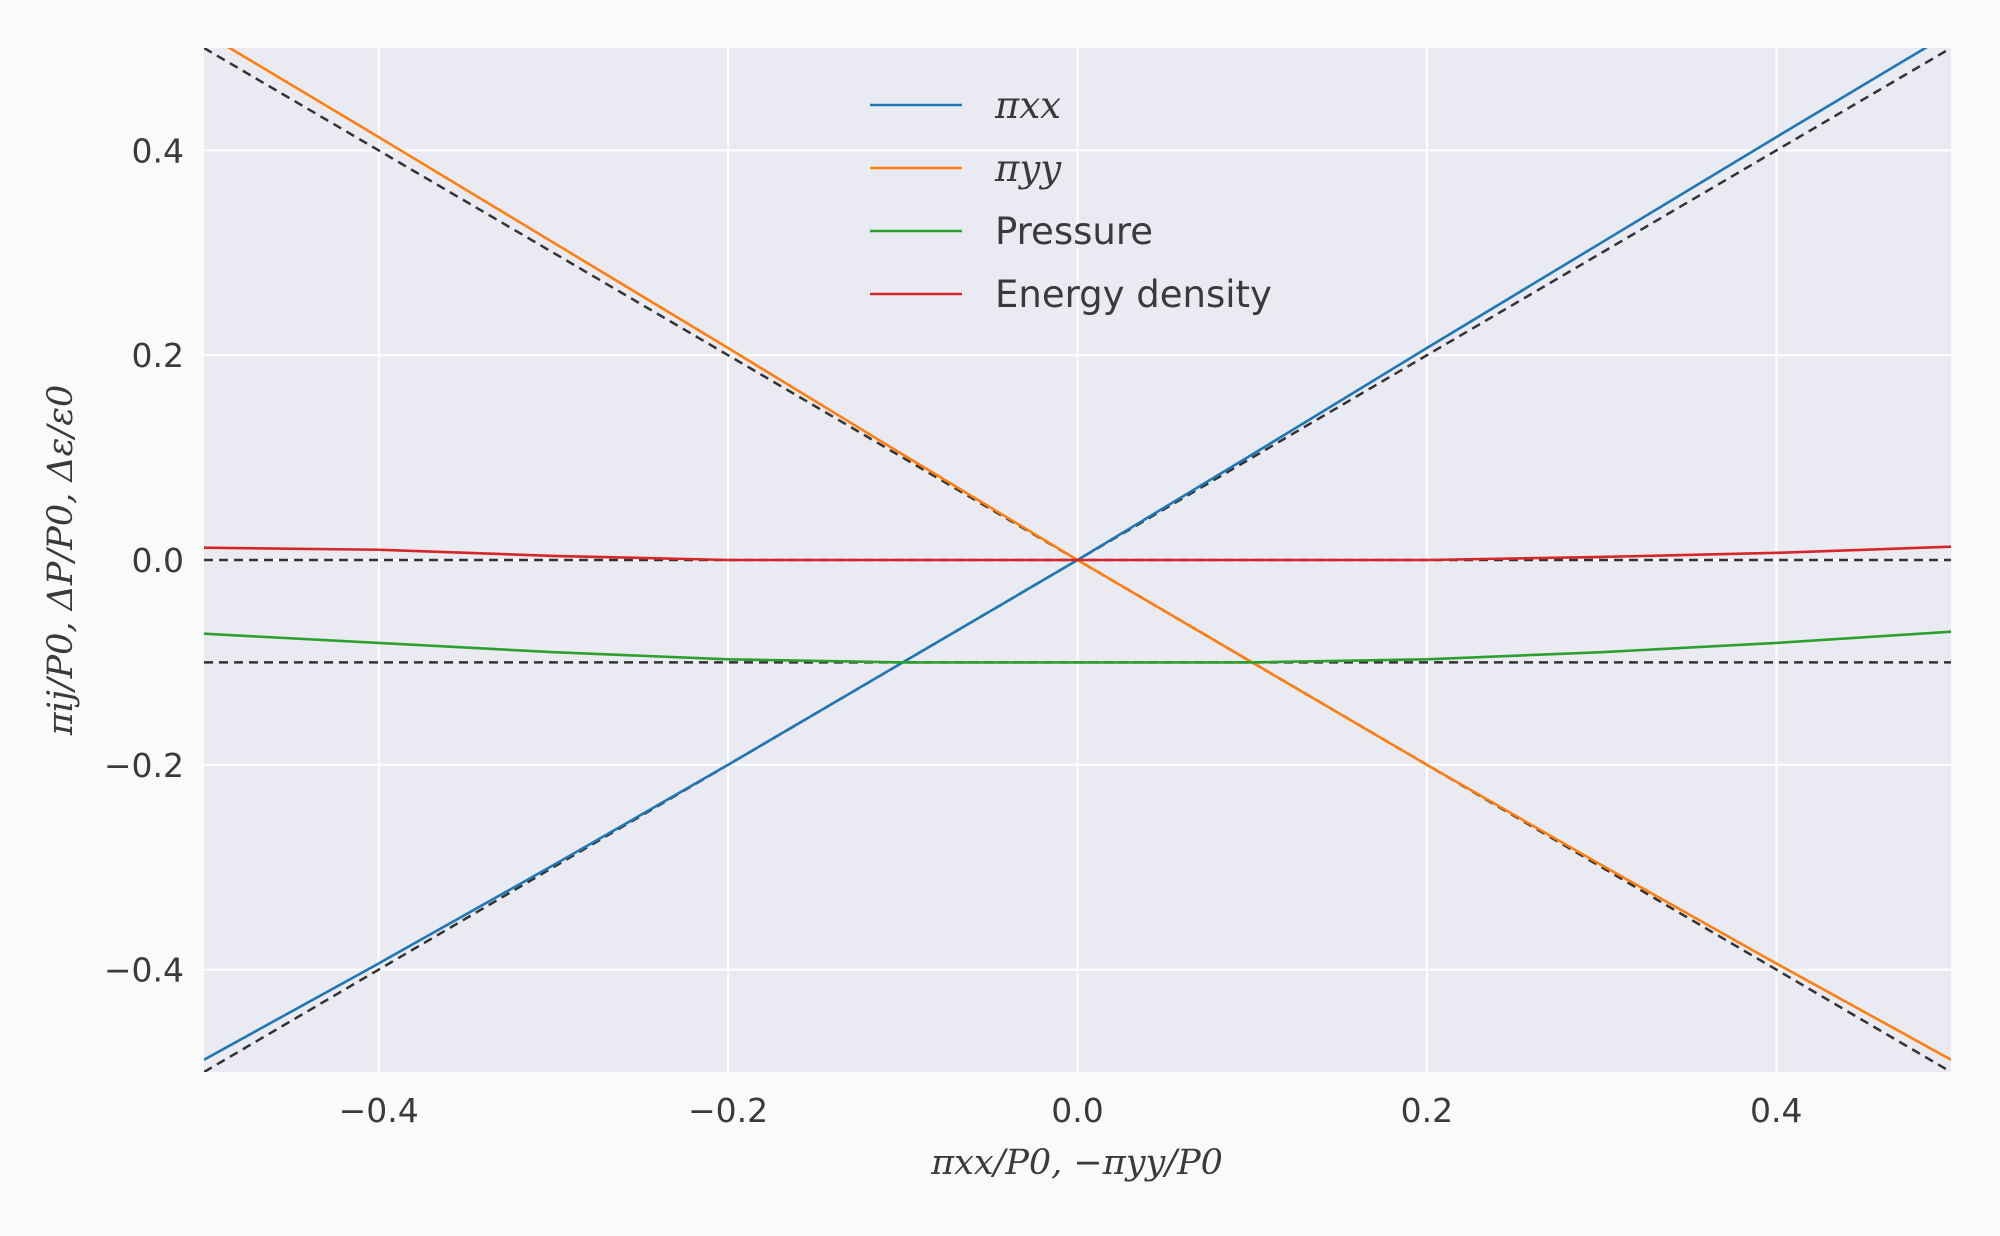  What do you see at coordinates (158, 355) in the screenshot?
I see `y-tick-label: 0.2` at bounding box center [158, 355].